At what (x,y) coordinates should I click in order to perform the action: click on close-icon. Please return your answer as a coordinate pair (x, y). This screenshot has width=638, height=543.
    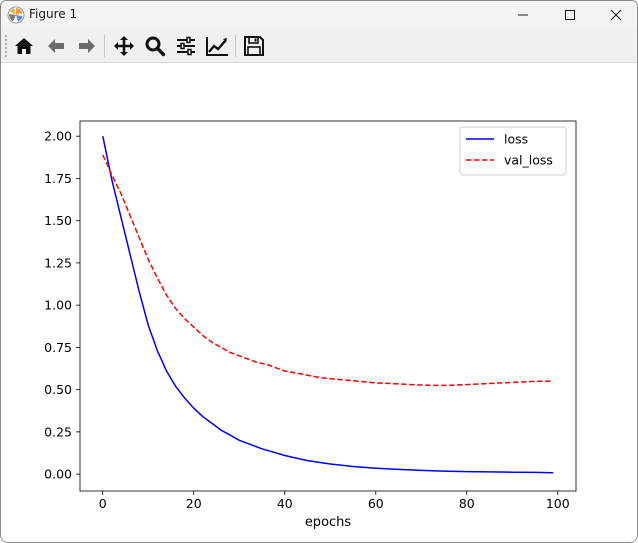
    Looking at the image, I should click on (616, 15).